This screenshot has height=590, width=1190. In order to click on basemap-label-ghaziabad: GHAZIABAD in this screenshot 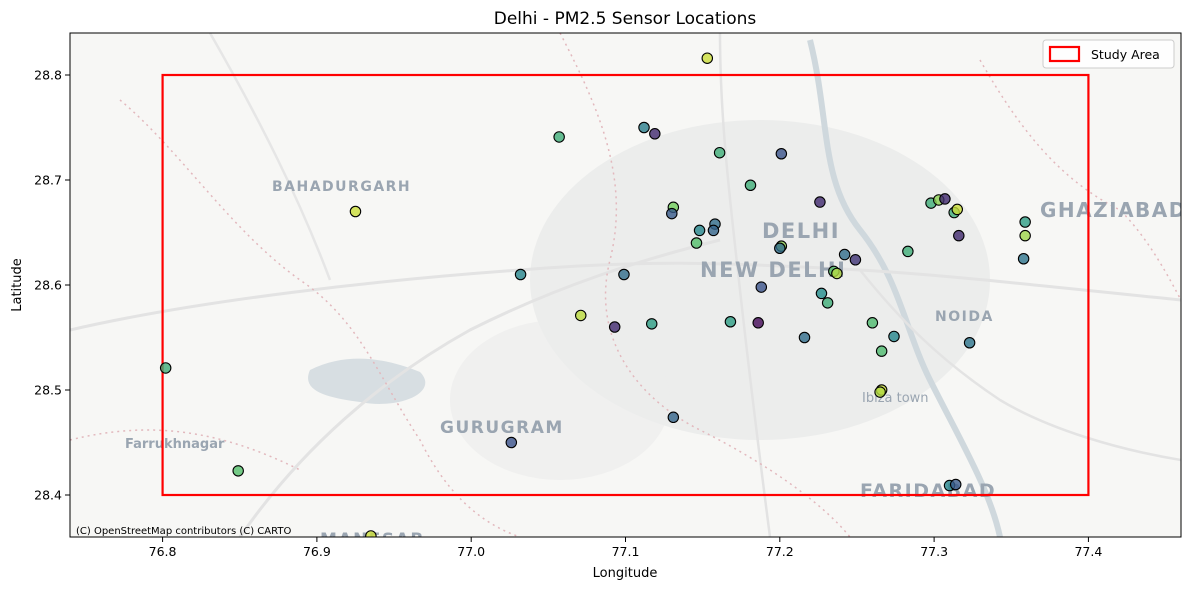, I will do `click(1113, 210)`.